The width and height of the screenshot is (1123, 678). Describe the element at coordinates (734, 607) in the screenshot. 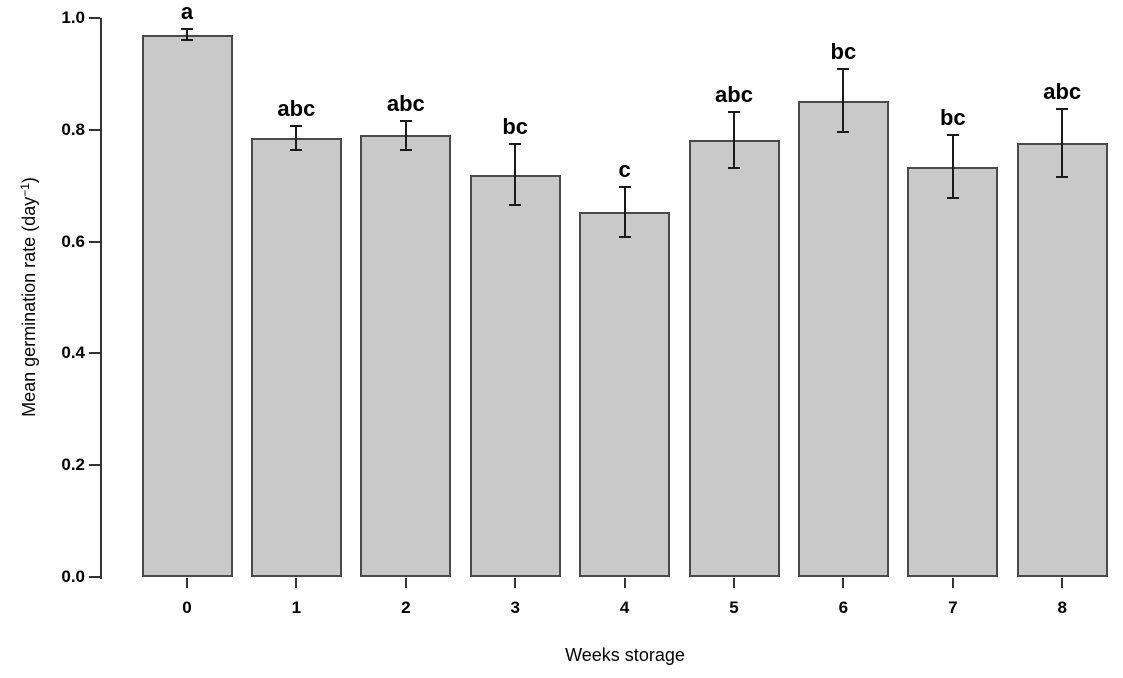

I see `x-axis-tick-label: 5` at that location.